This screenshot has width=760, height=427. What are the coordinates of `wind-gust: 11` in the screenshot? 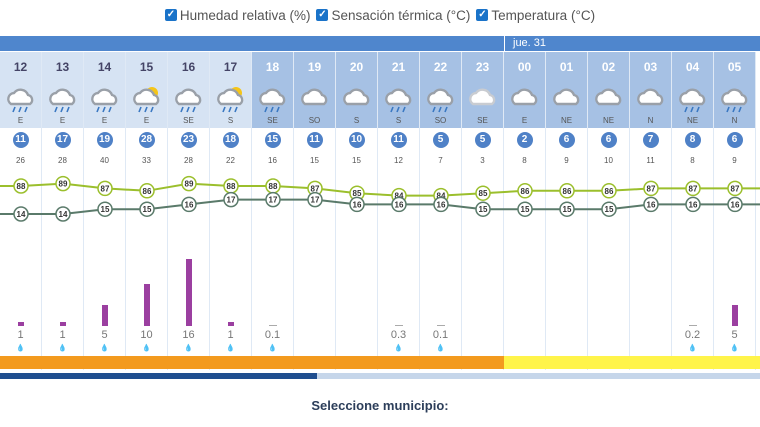 It's located at (650, 160).